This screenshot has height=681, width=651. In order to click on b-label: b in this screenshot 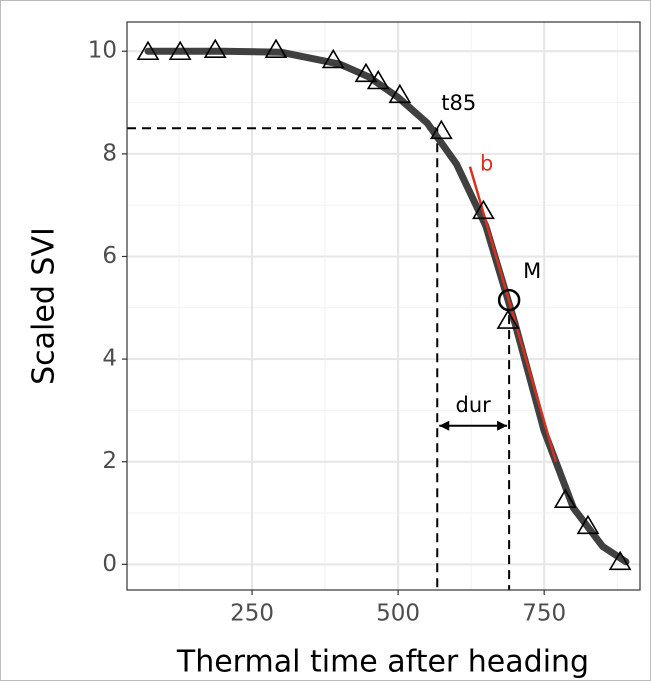, I will do `click(486, 164)`.